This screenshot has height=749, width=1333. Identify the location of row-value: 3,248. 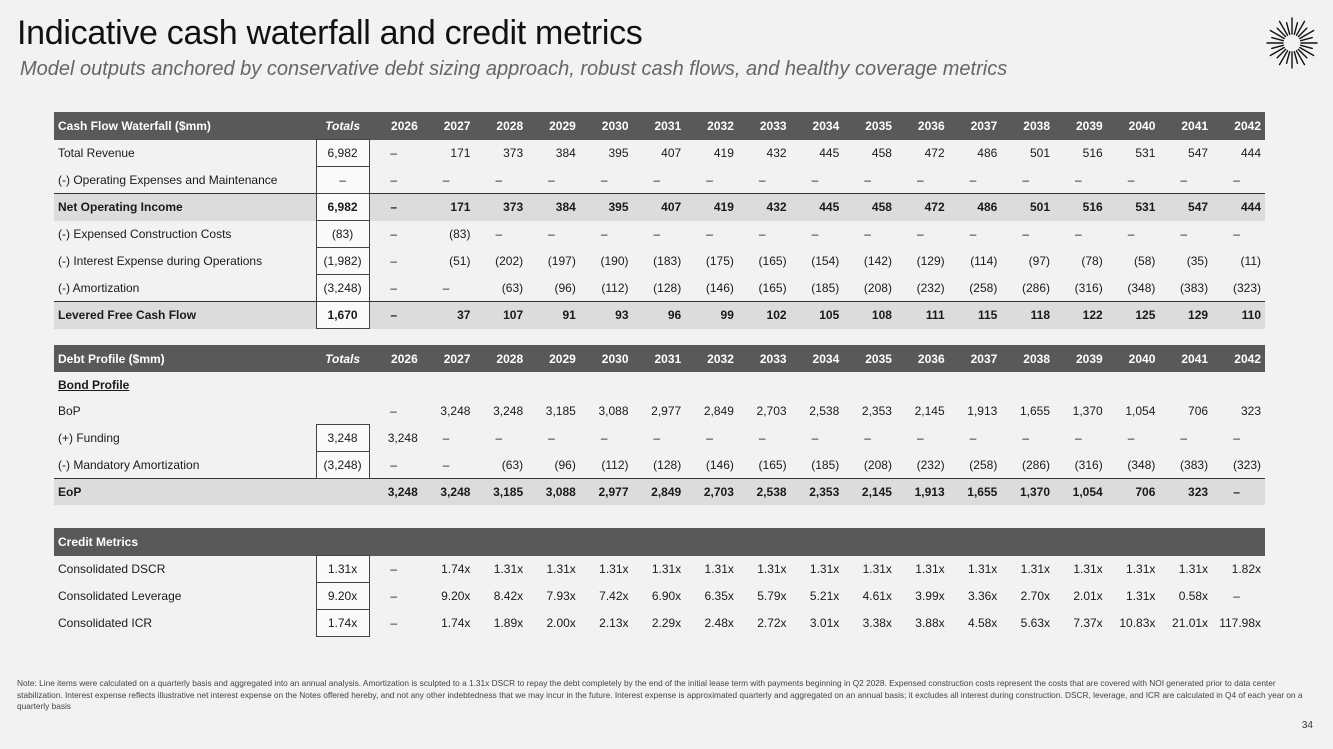
(448, 491).